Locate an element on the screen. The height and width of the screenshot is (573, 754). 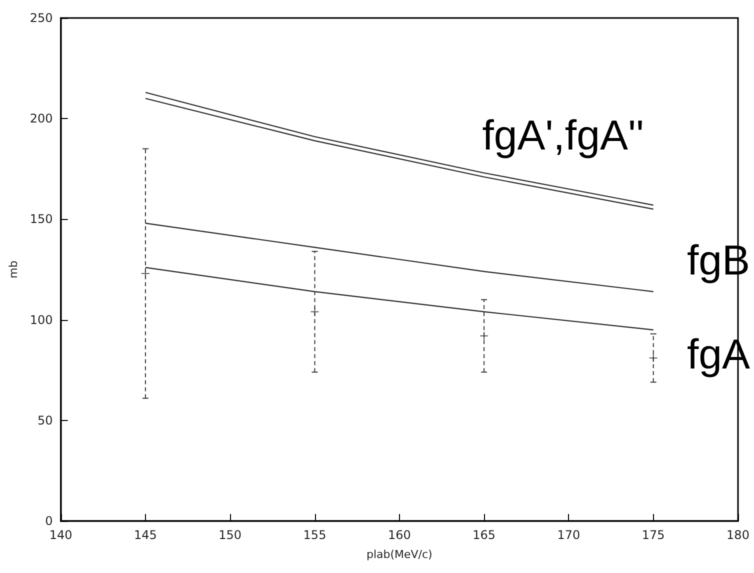
y-tick-label: 100 is located at coordinates (41, 319).